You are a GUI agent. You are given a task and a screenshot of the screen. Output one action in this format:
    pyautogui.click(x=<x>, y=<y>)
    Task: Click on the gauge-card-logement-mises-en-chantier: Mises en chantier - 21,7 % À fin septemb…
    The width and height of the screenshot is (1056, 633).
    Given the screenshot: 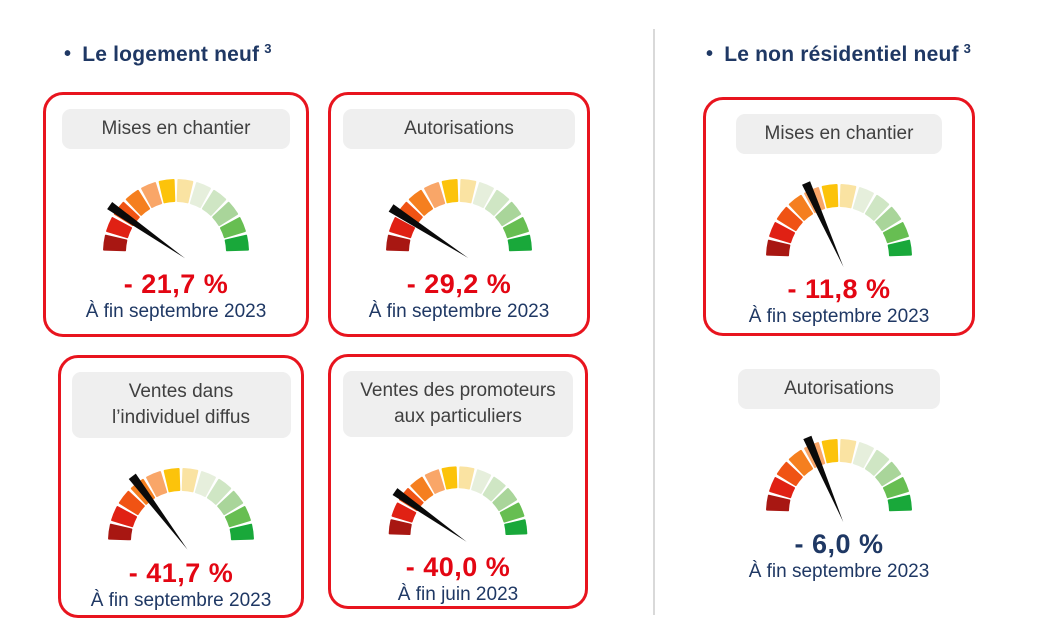 What is the action you would take?
    pyautogui.click(x=176, y=214)
    